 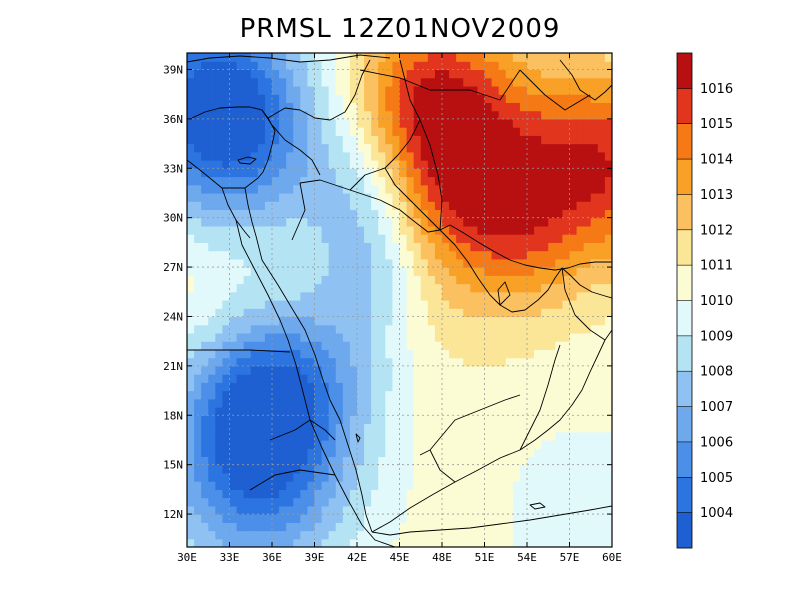 What do you see at coordinates (173, 168) in the screenshot?
I see `lat-tick-label: 33N` at bounding box center [173, 168].